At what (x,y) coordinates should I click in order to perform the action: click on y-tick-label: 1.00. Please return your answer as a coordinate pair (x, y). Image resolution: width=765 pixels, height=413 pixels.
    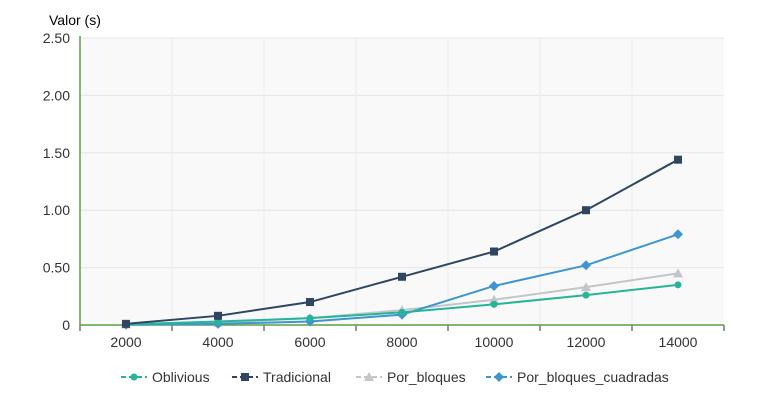
    Looking at the image, I should click on (56, 210).